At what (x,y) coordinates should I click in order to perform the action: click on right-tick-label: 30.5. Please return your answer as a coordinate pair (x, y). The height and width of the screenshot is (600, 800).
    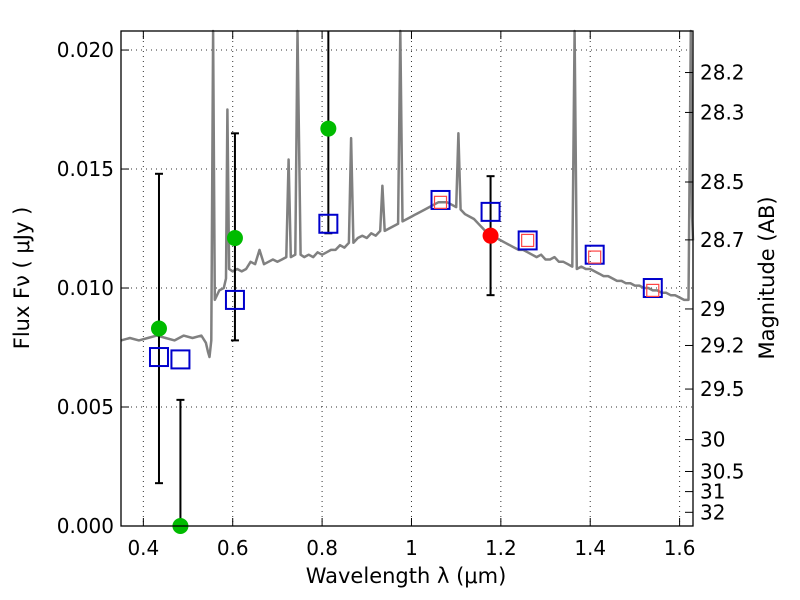
    Looking at the image, I should click on (722, 471).